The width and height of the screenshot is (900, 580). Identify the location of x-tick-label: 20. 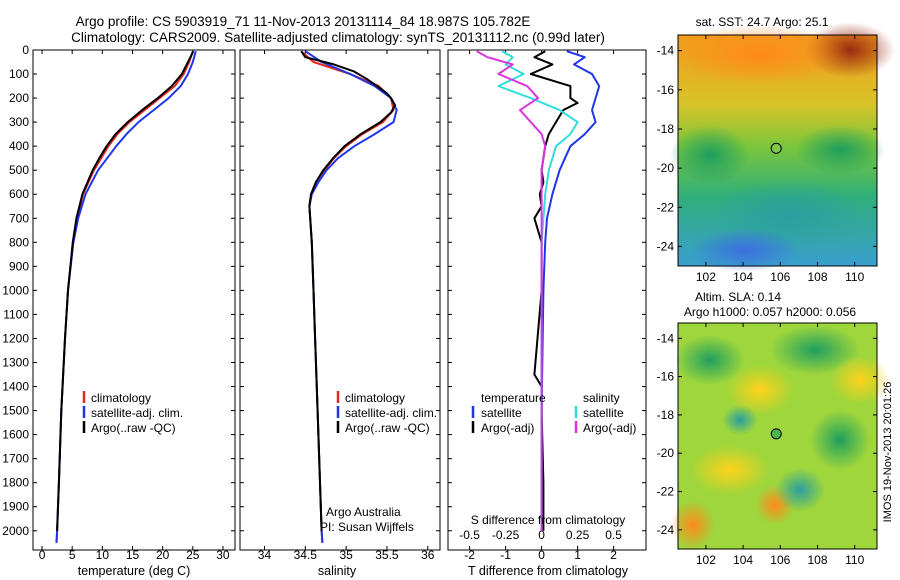
(163, 555).